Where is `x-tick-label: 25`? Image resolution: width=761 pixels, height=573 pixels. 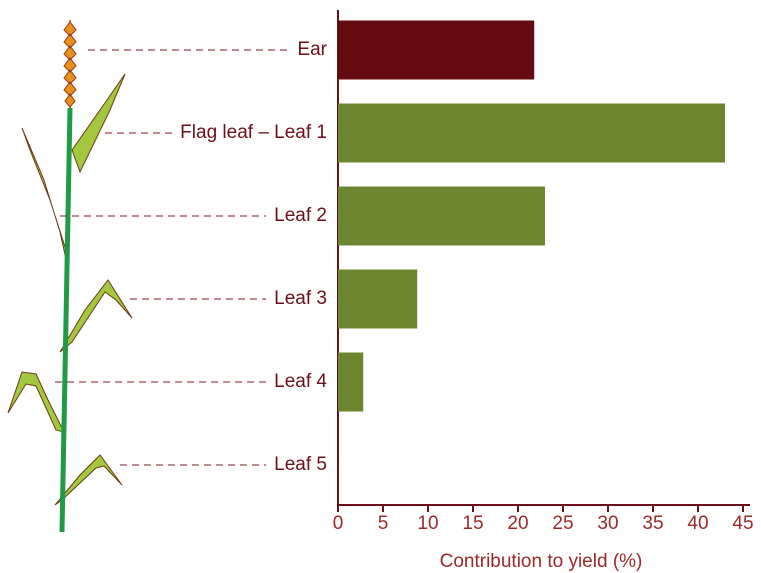 x-tick-label: 25 is located at coordinates (562, 523).